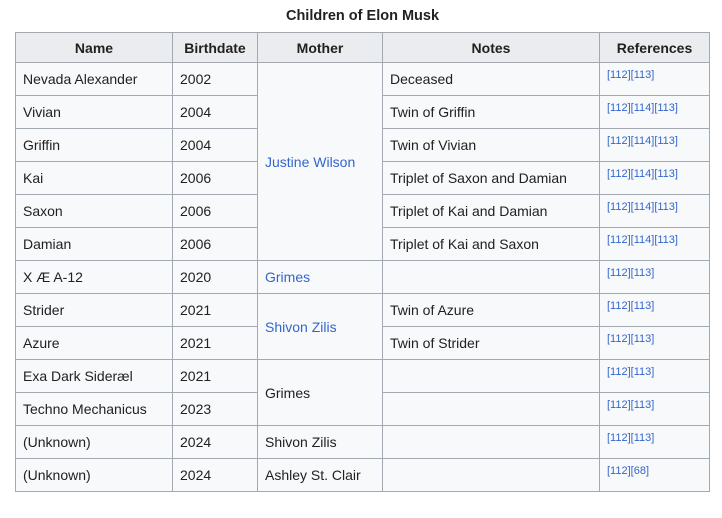  I want to click on mother-text: Shivon Zilis, so click(301, 442).